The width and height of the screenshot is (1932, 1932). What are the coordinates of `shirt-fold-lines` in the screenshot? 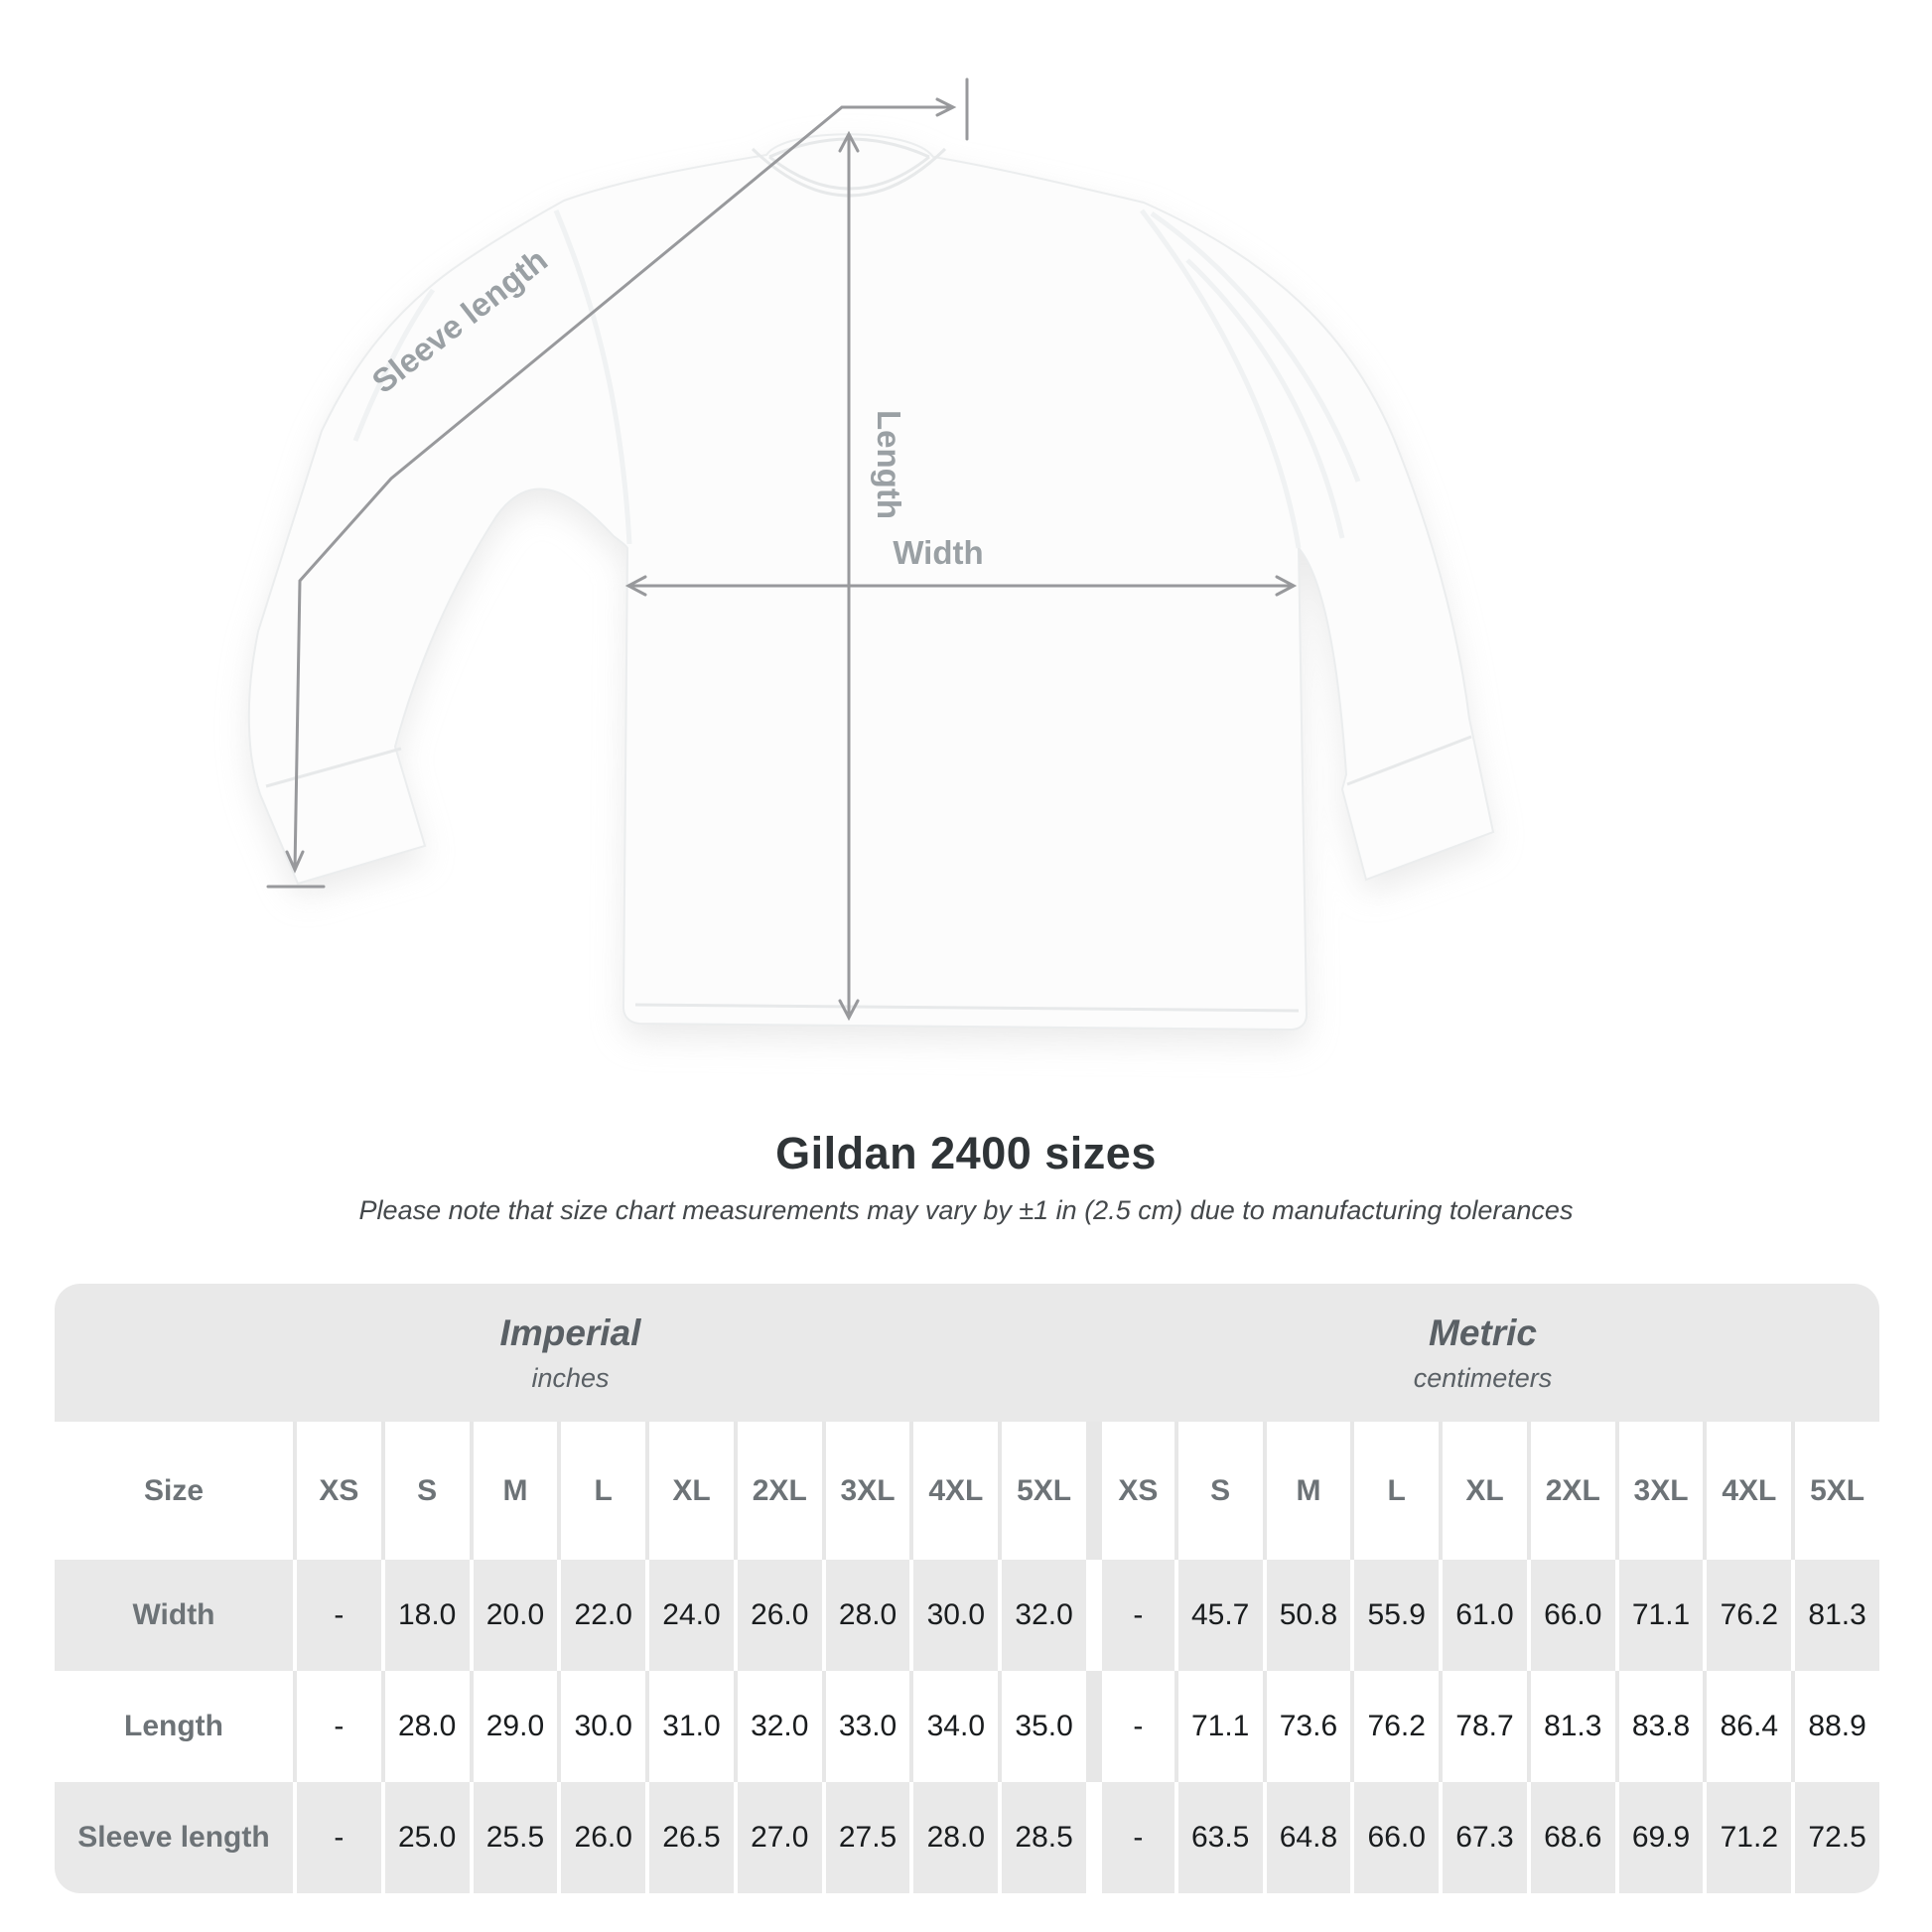 It's located at (857, 379).